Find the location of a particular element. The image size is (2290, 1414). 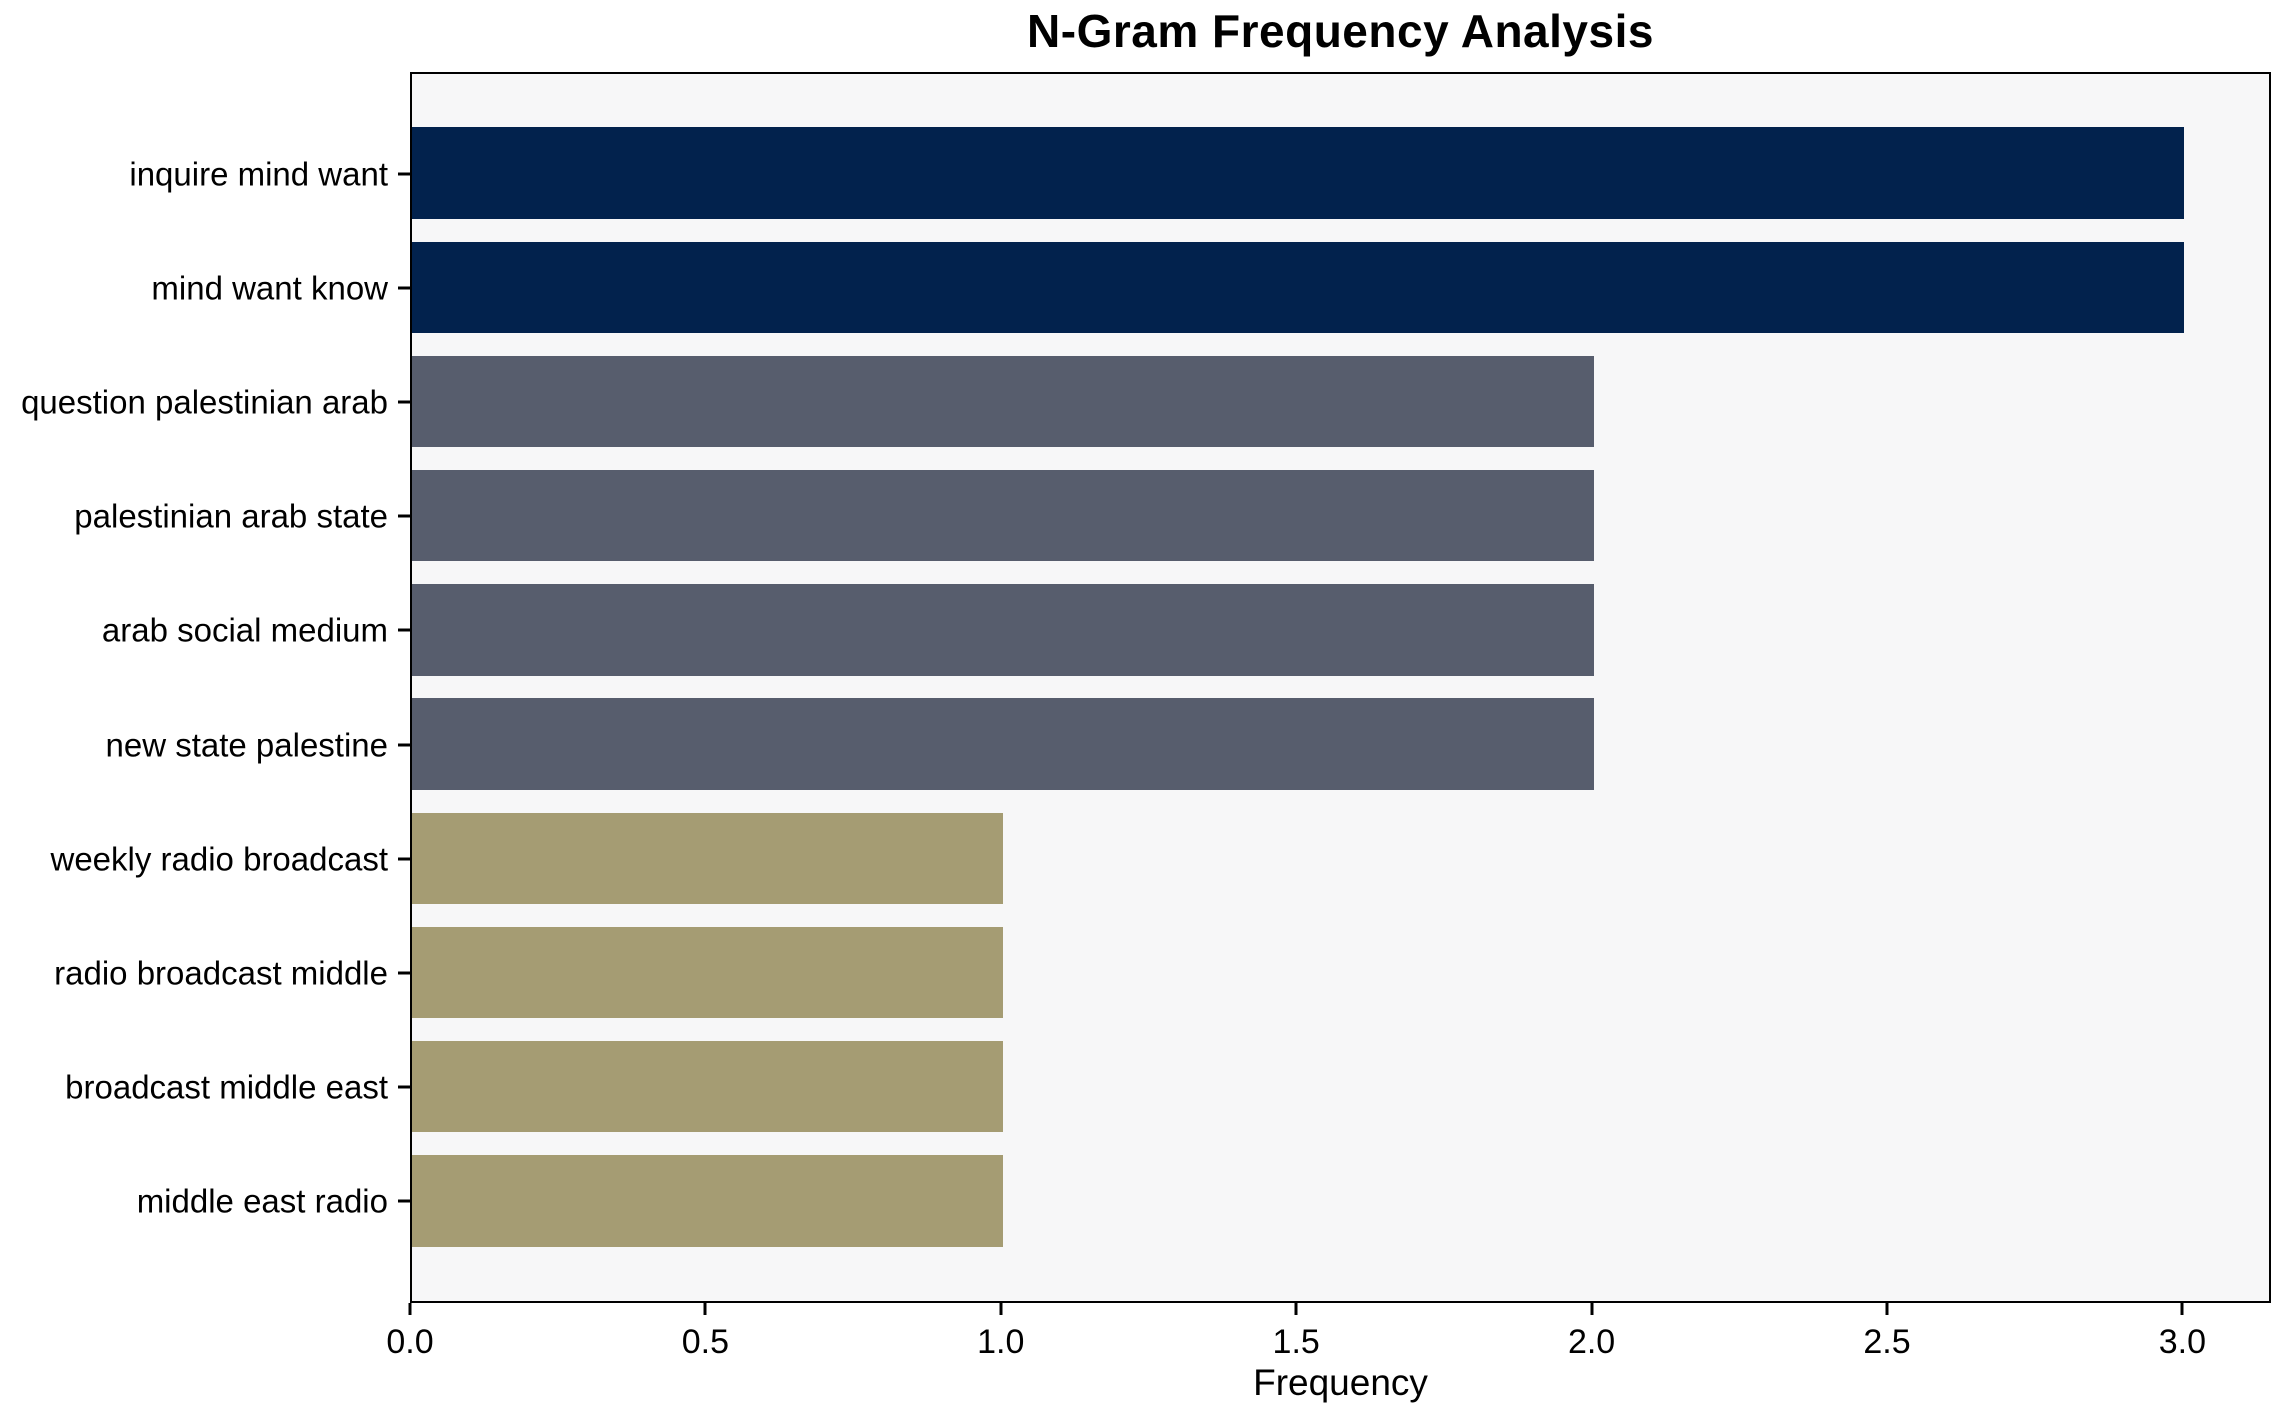

x-tick-label: 1.0 is located at coordinates (1001, 1342).